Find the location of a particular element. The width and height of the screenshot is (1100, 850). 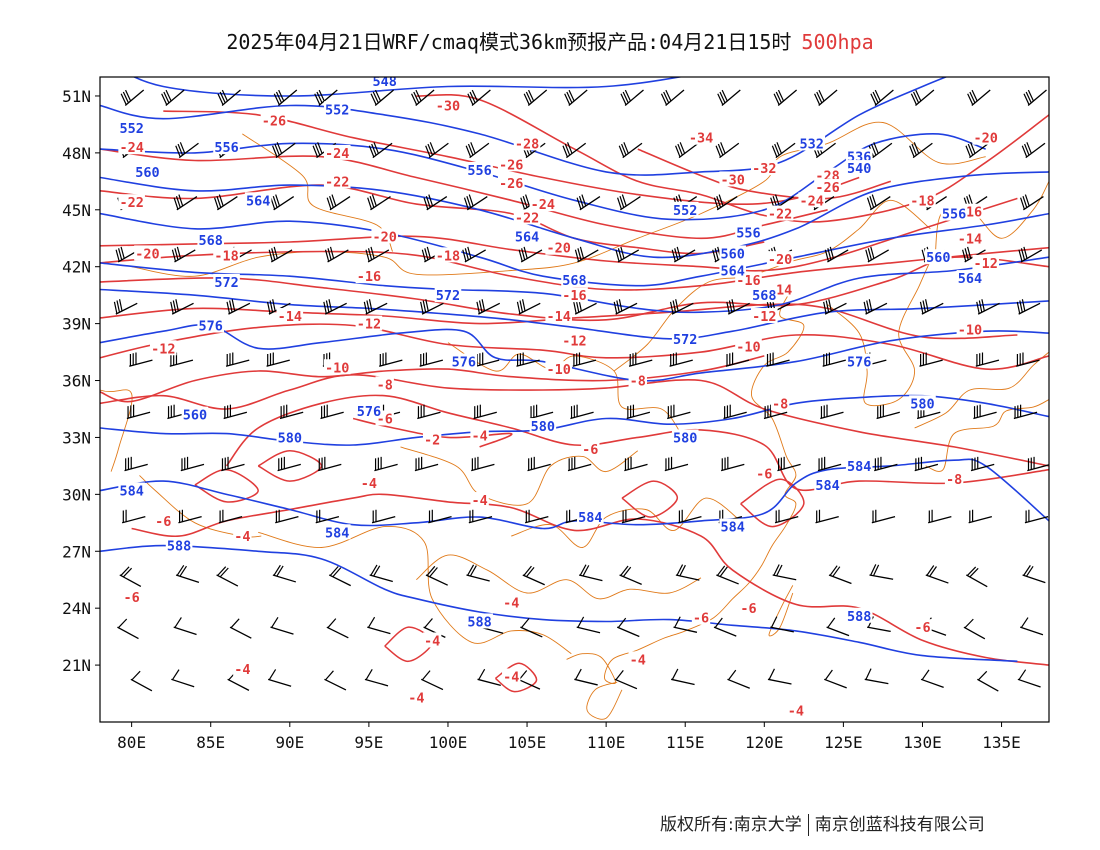

temperature-label: -32 is located at coordinates (764, 169).